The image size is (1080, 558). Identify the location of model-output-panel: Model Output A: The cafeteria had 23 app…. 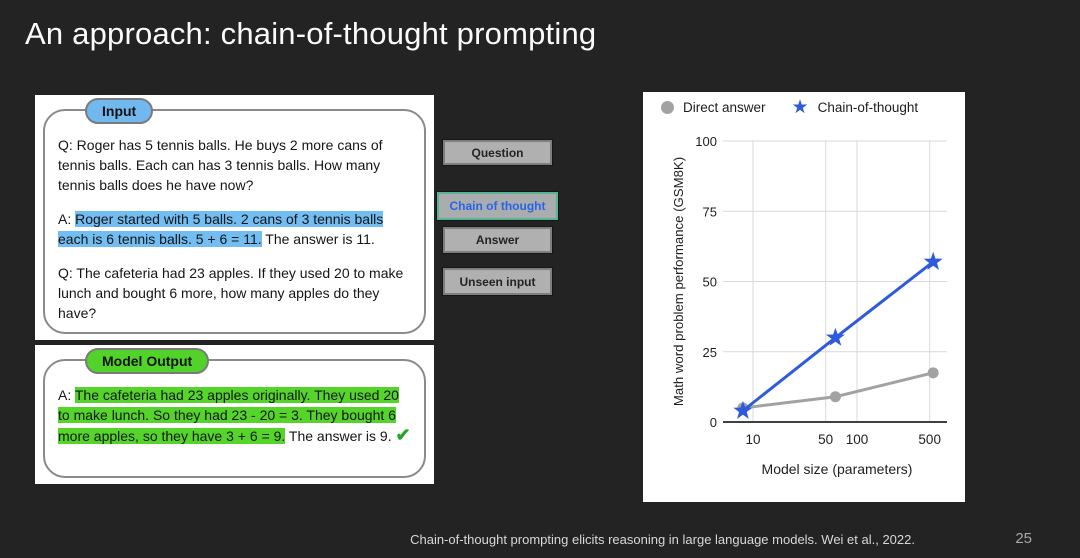
(234, 414).